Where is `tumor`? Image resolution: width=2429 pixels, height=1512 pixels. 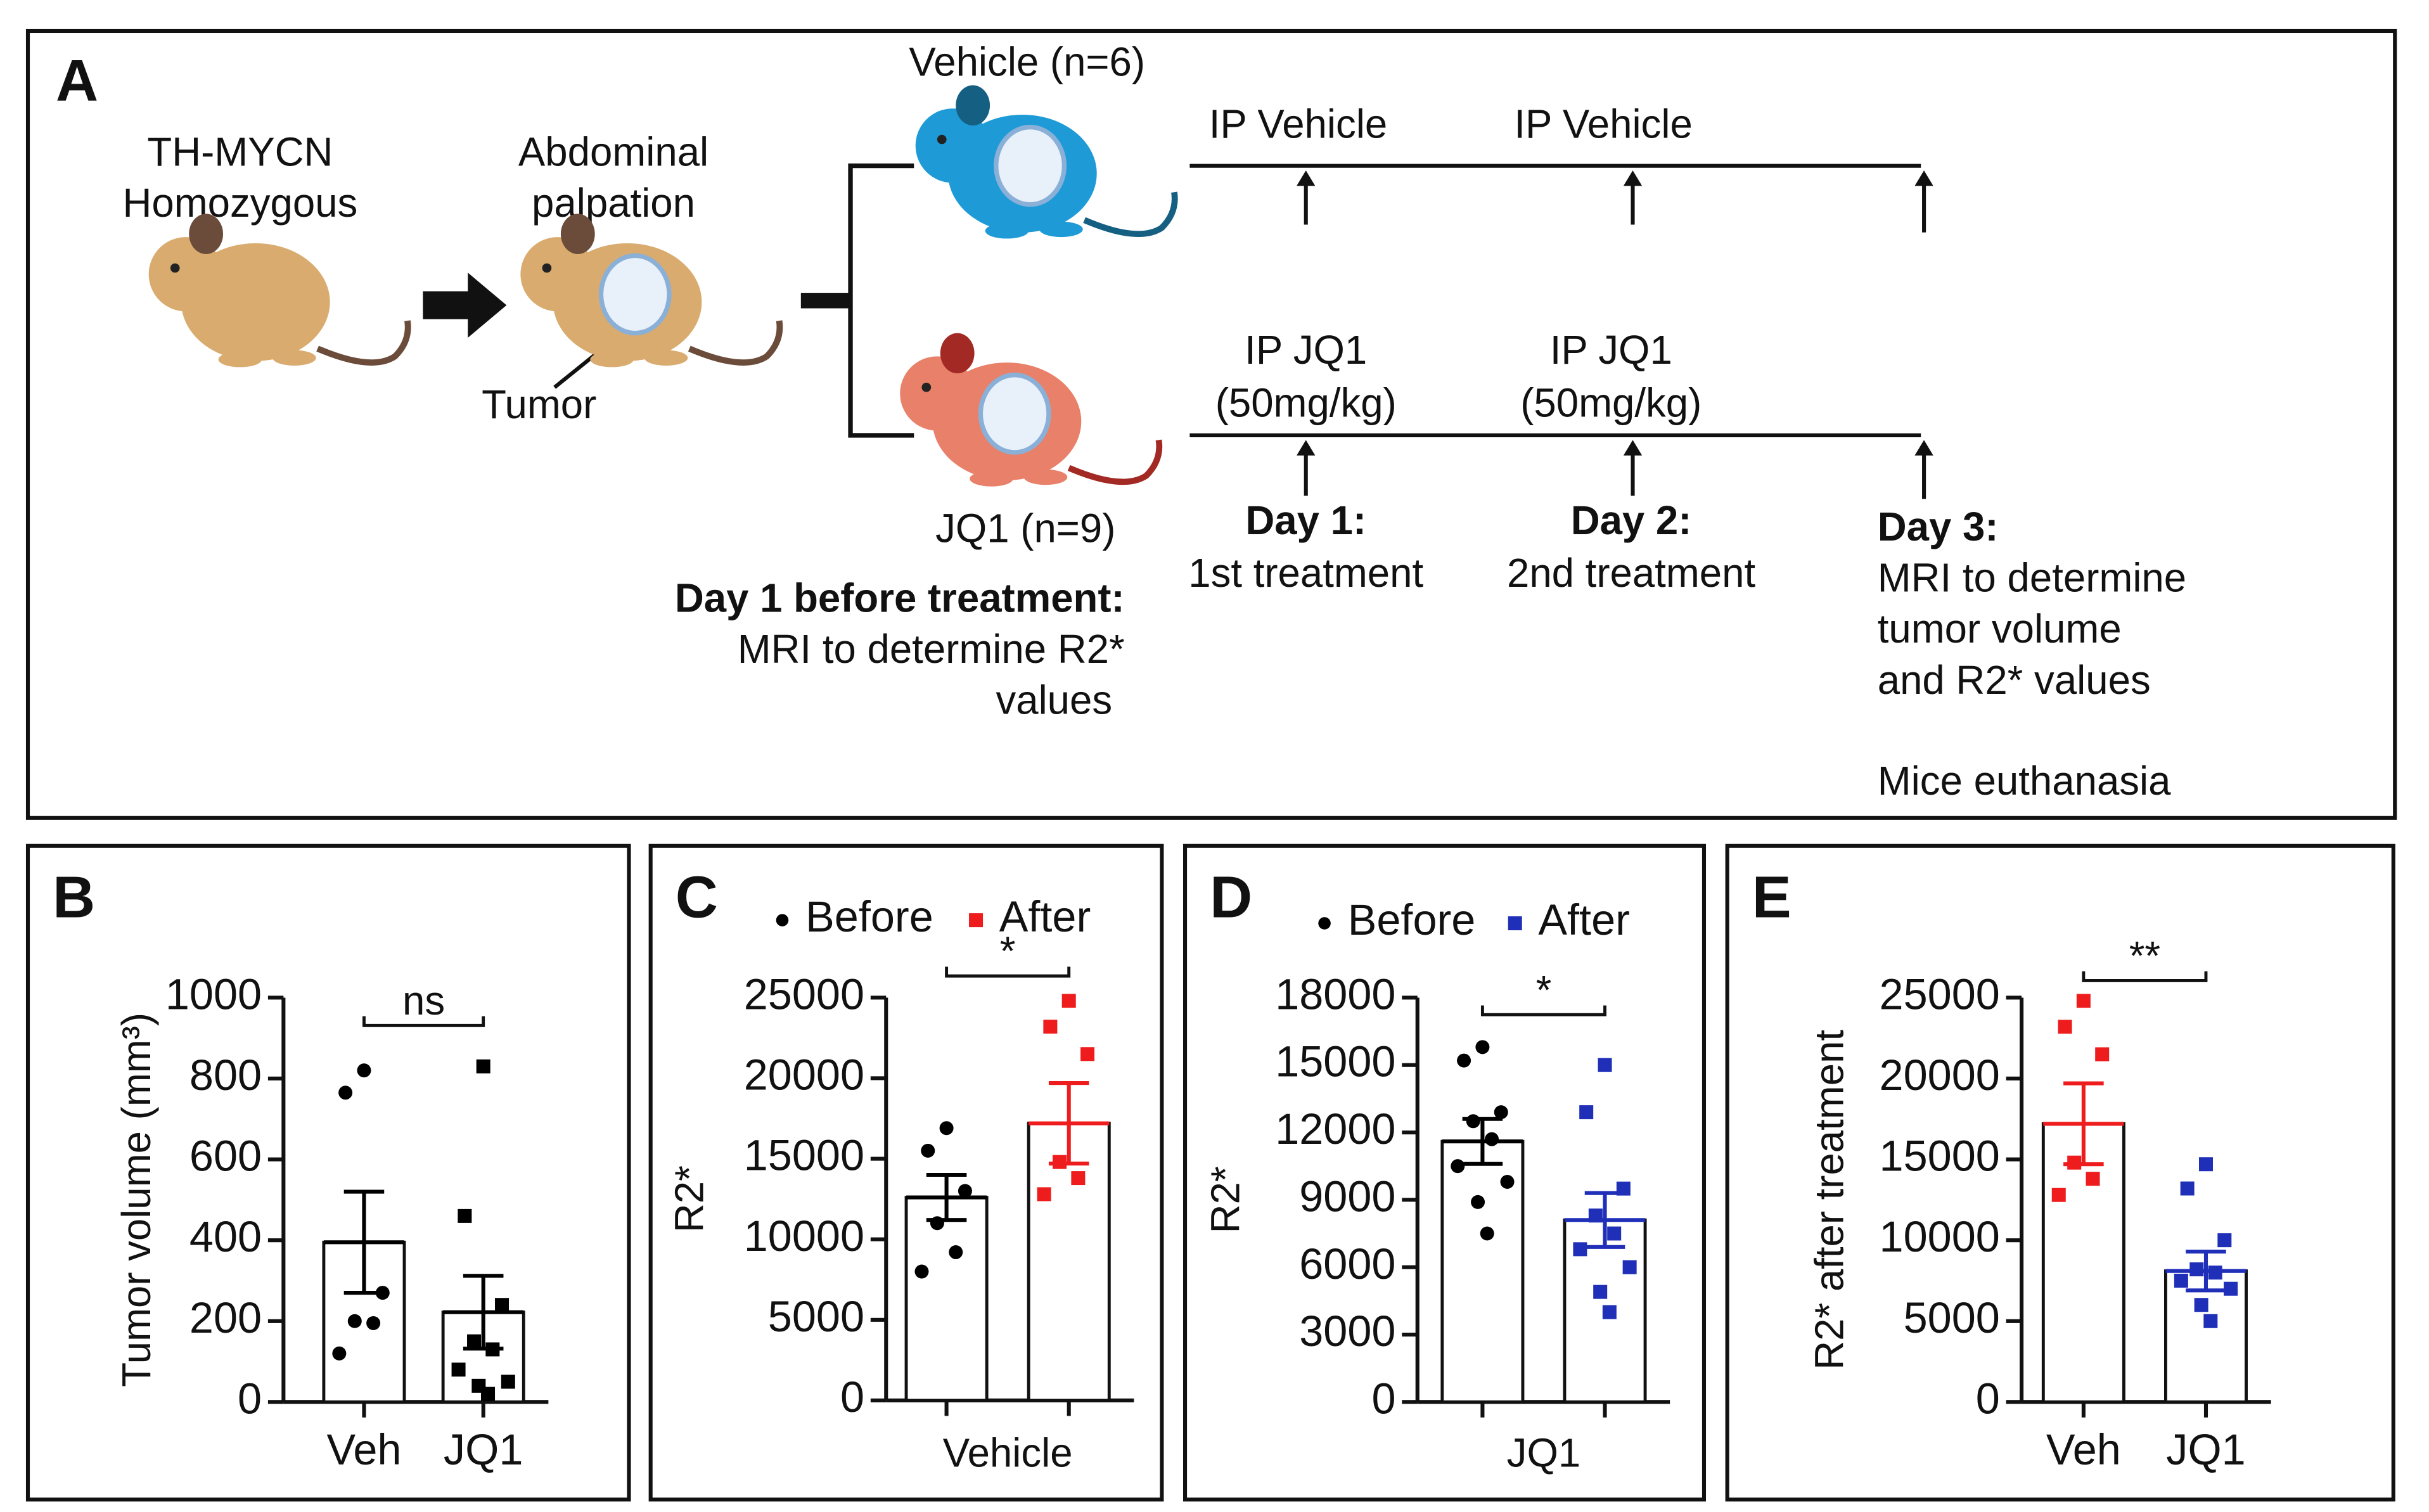
tumor is located at coordinates (1030, 165).